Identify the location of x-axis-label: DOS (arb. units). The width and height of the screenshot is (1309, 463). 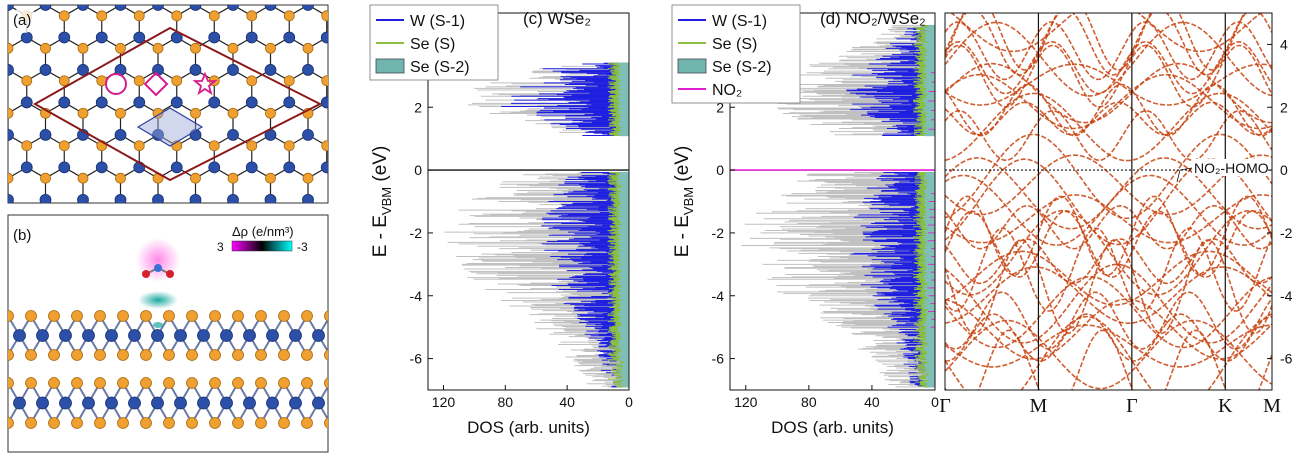
(832, 427).